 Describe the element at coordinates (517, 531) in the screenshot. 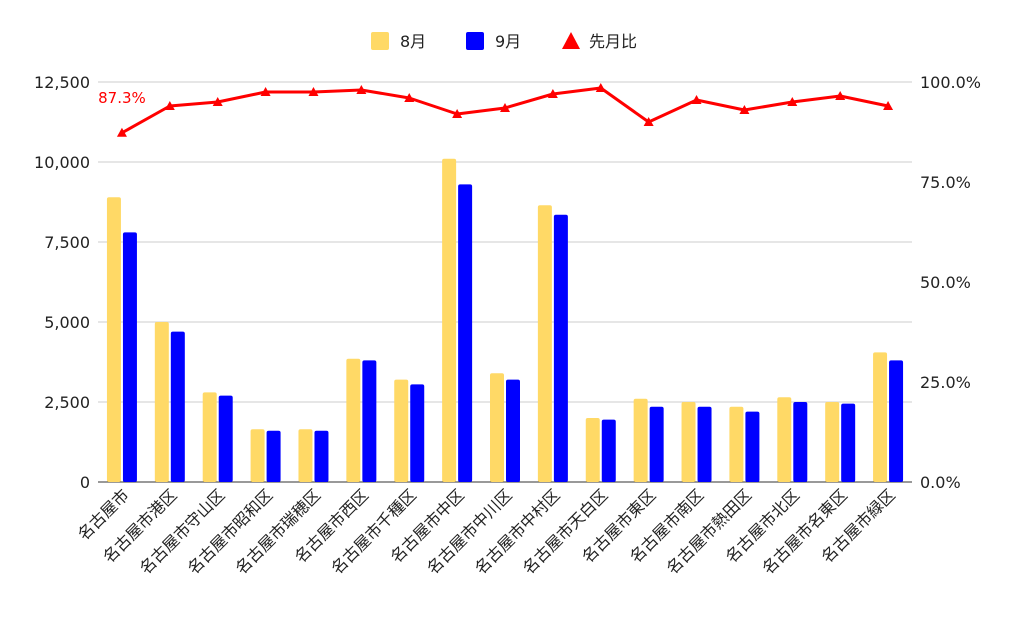

I see `category-label: 名古屋市中村区` at that location.